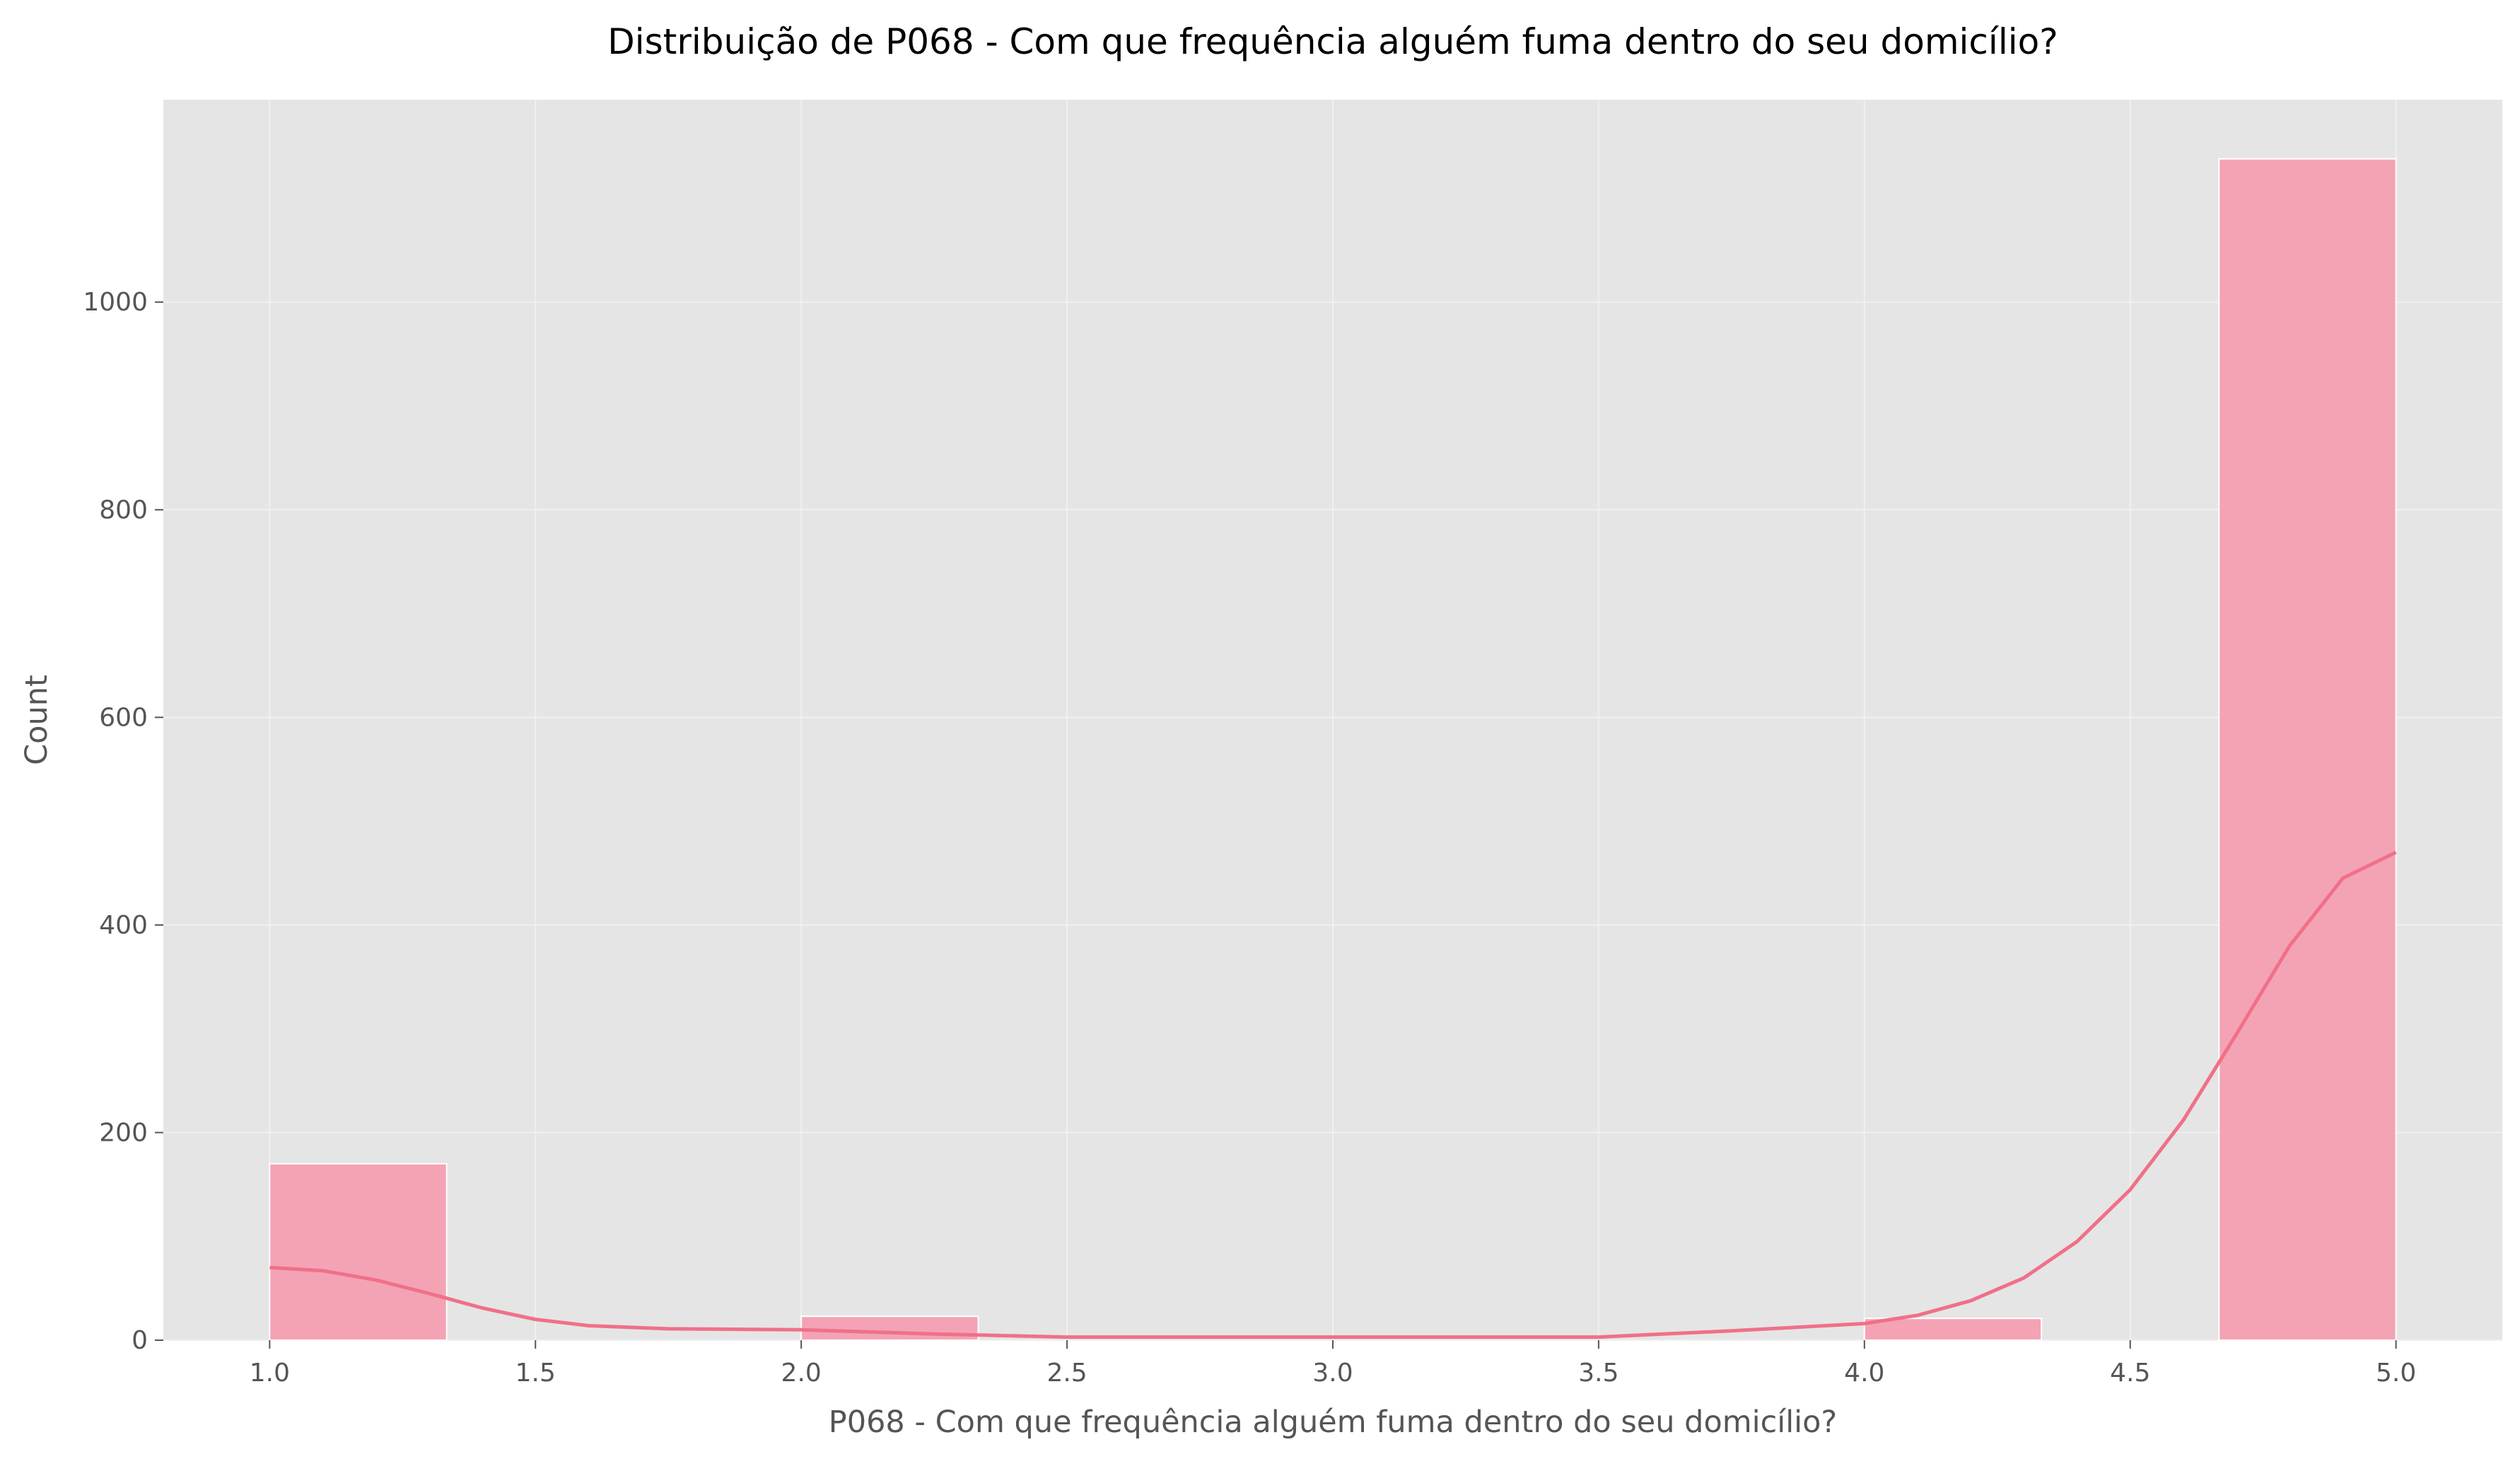 The height and width of the screenshot is (1459, 2520). I want to click on y-tick-label: 600, so click(123, 717).